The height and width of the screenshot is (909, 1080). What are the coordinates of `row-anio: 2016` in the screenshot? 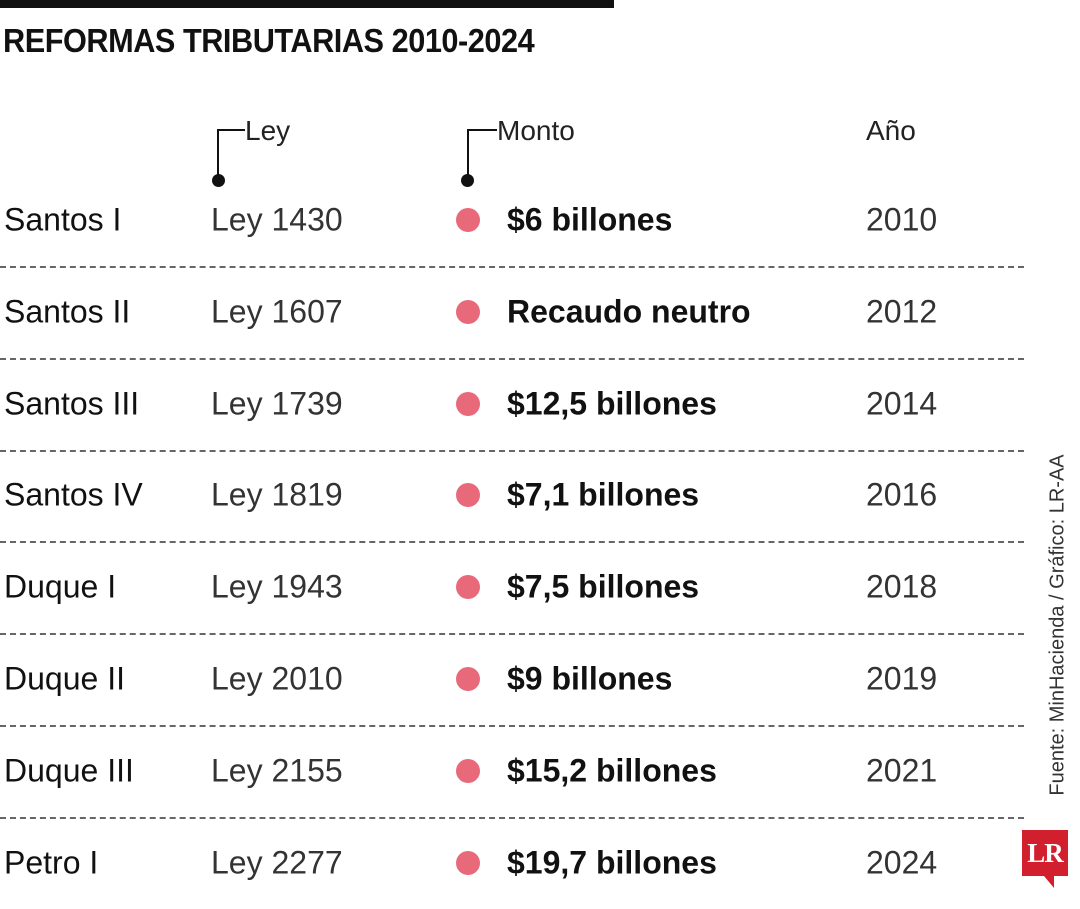 It's located at (902, 494).